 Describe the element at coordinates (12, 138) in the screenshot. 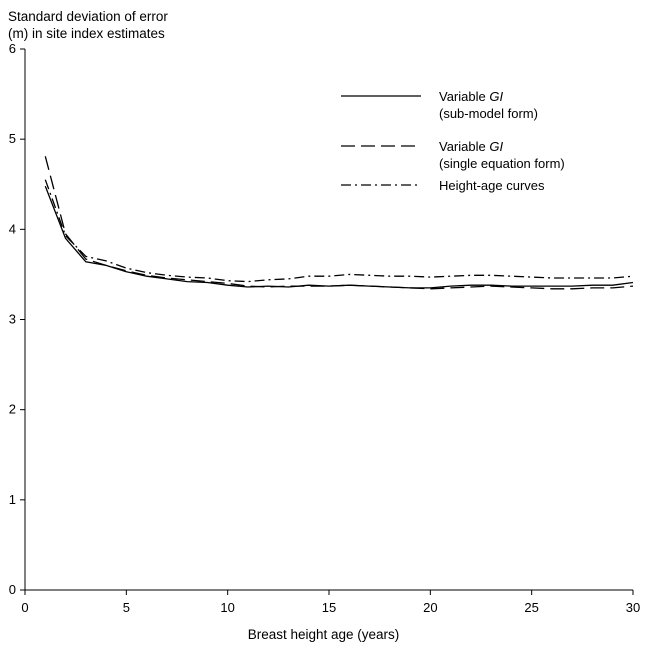

I see `y-tick-label: 5` at that location.